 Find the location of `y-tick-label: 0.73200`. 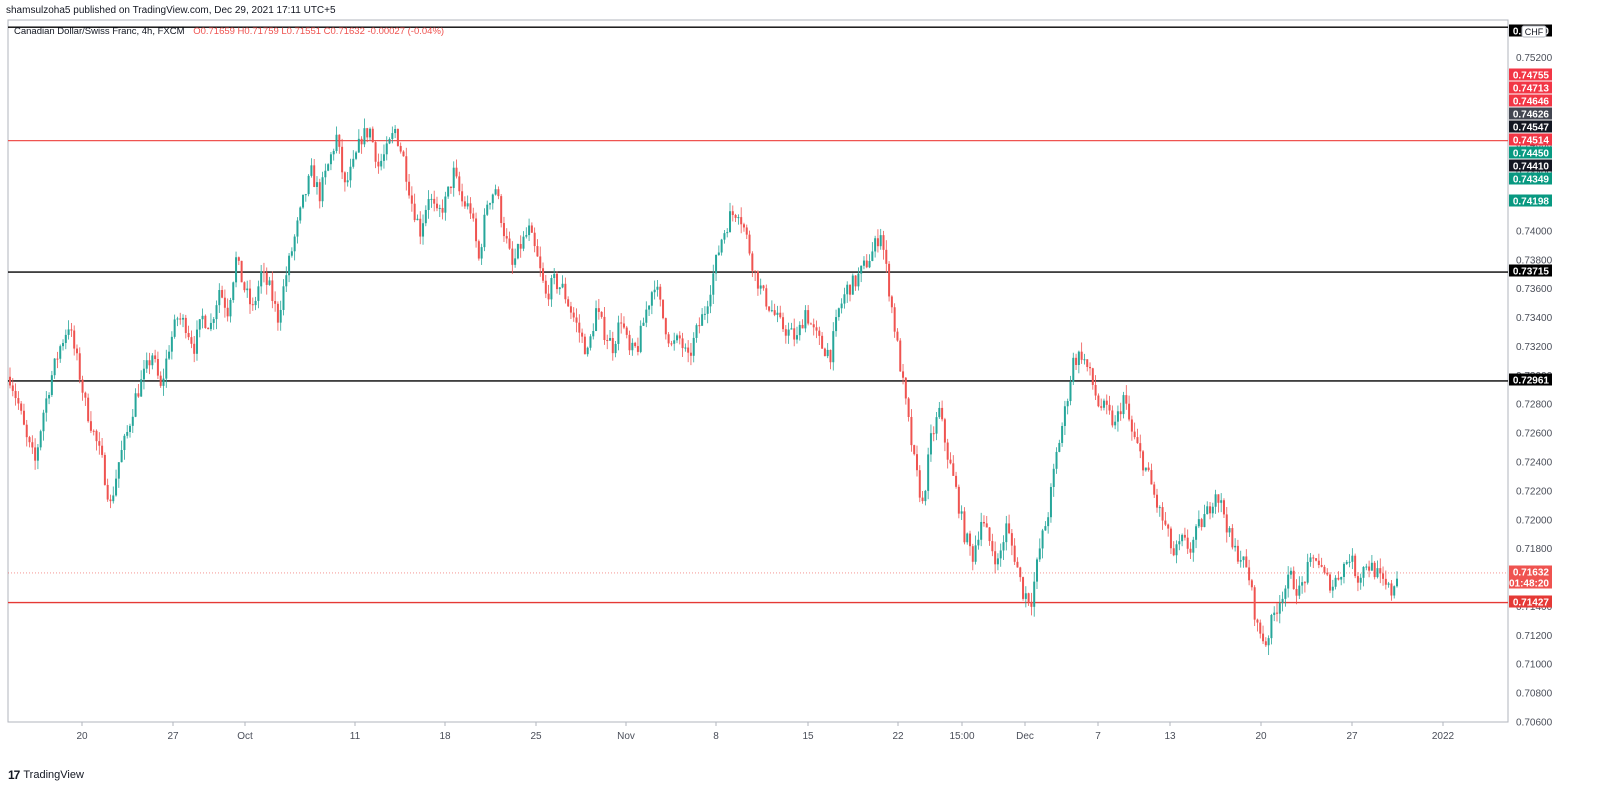

y-tick-label: 0.73200 is located at coordinates (1534, 347).